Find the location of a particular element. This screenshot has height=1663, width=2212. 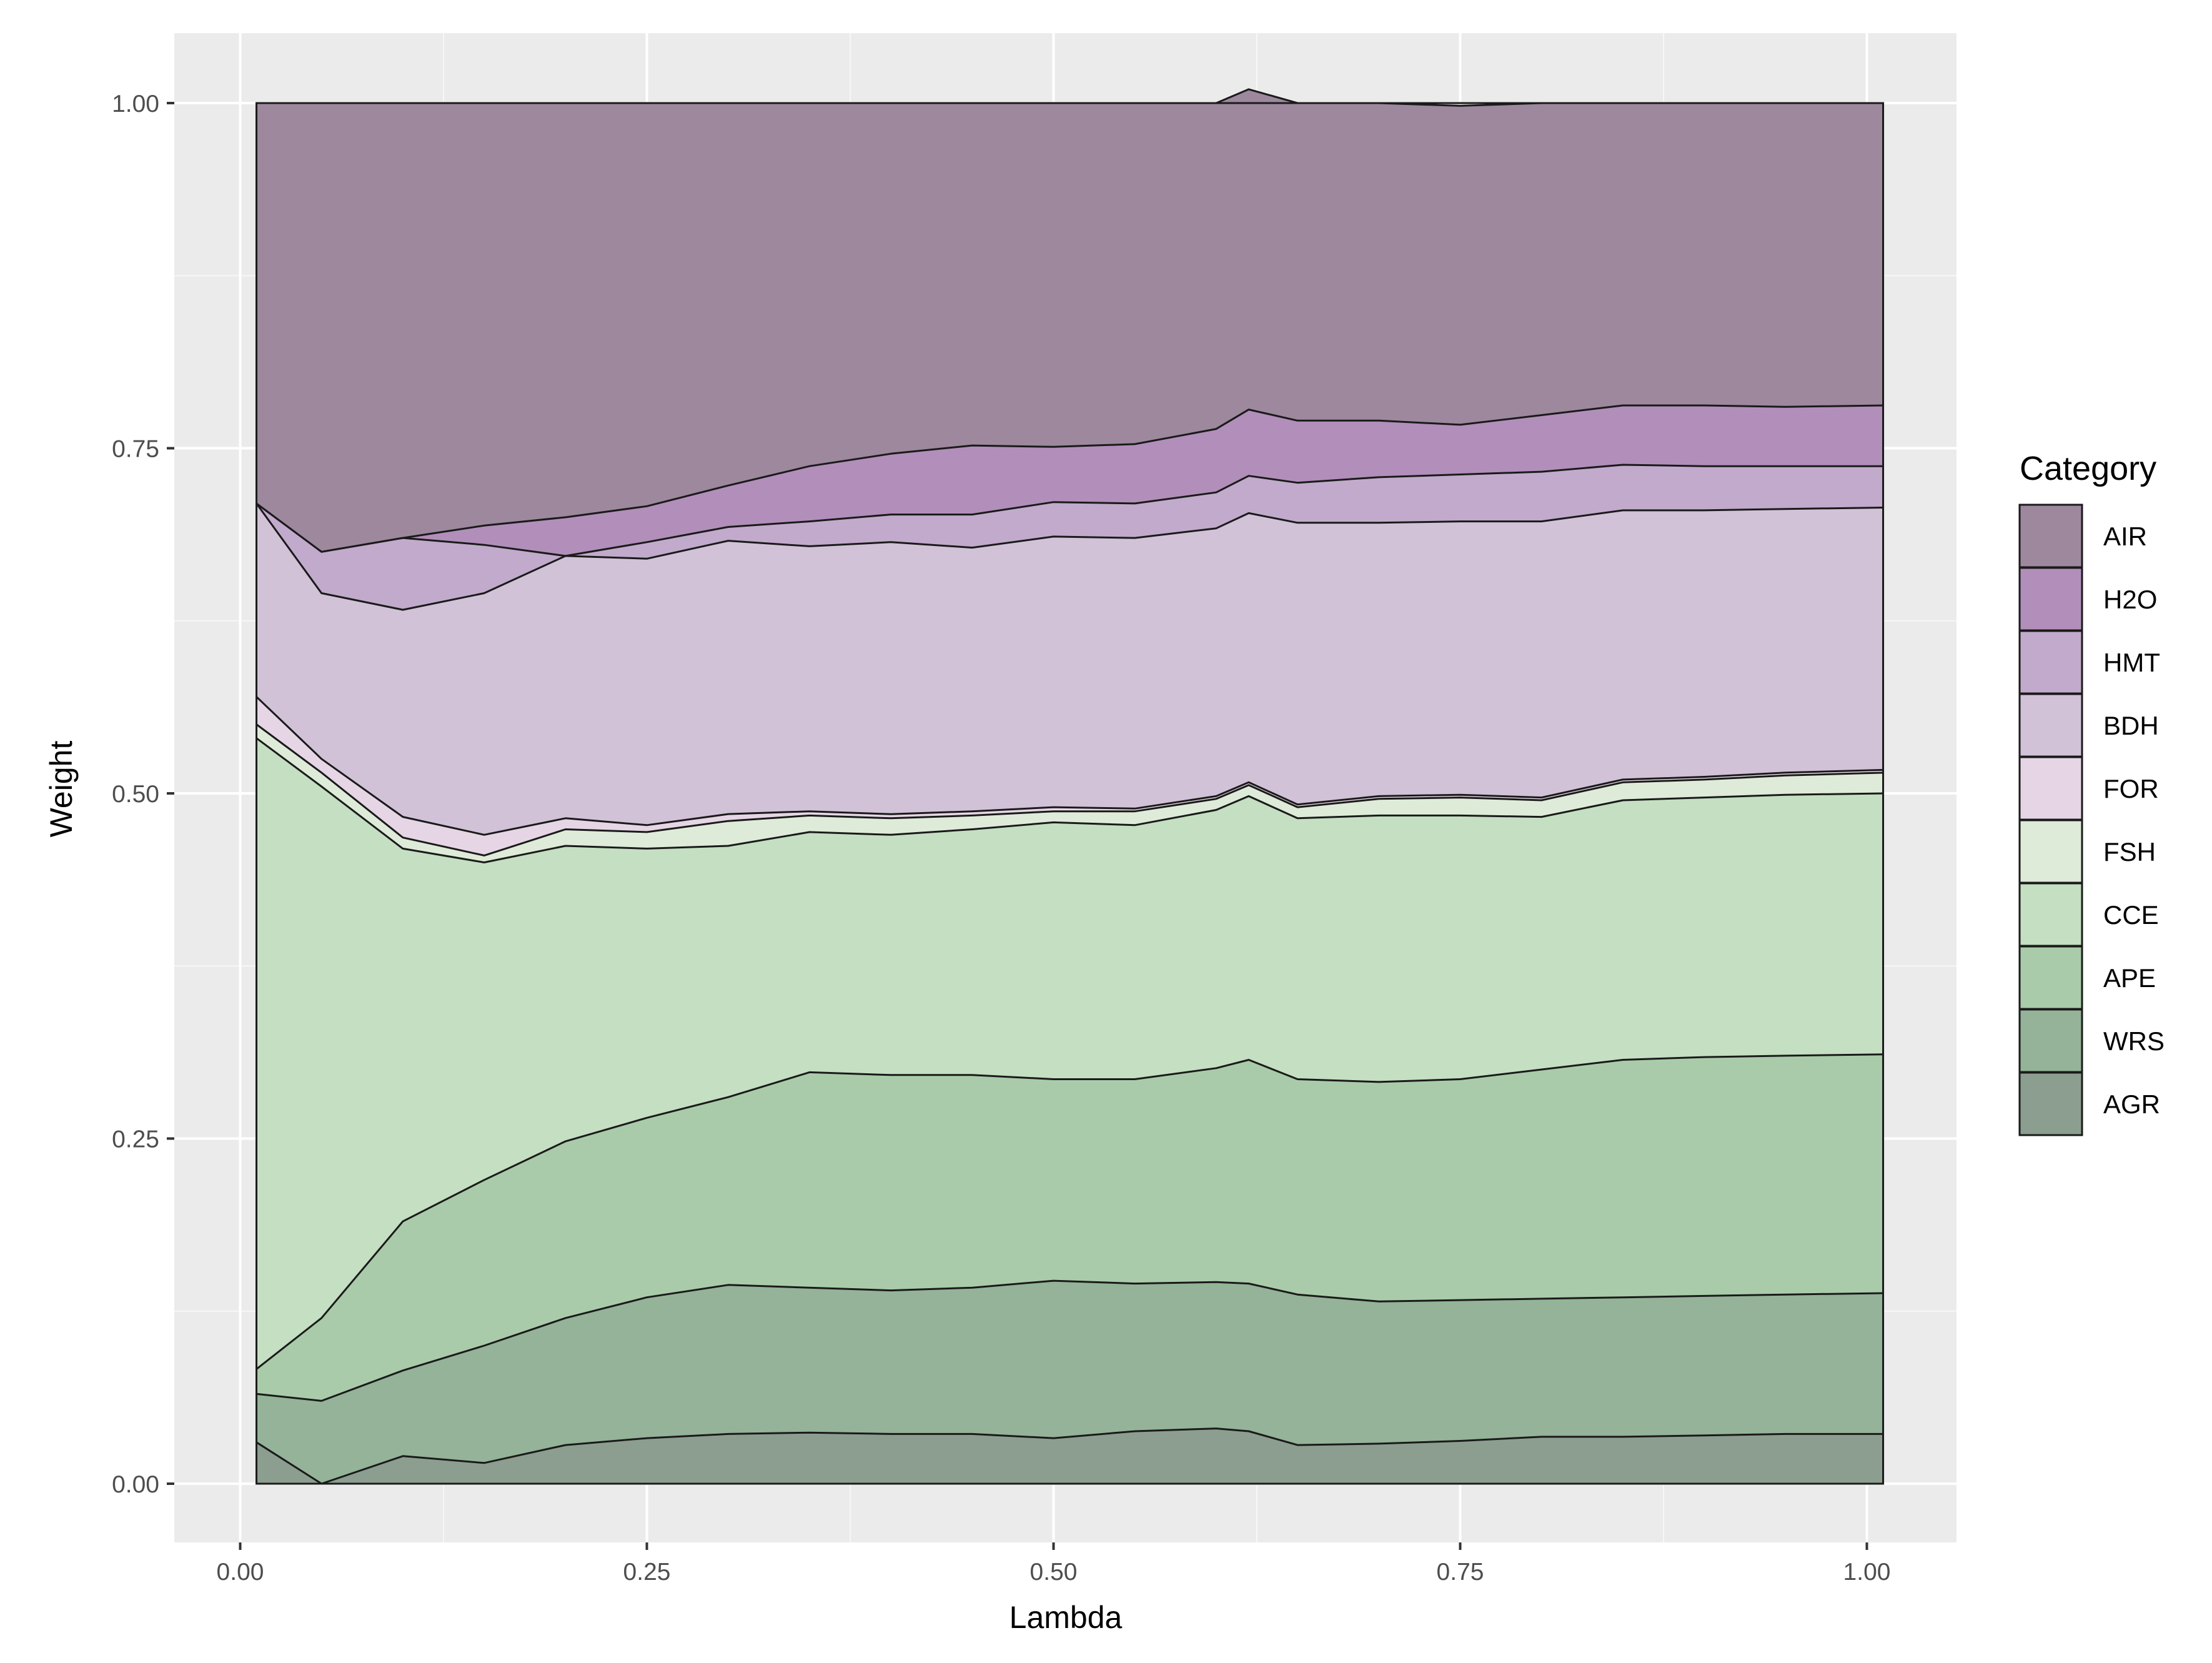

x-tick-label-1: 0.25 is located at coordinates (647, 1572).